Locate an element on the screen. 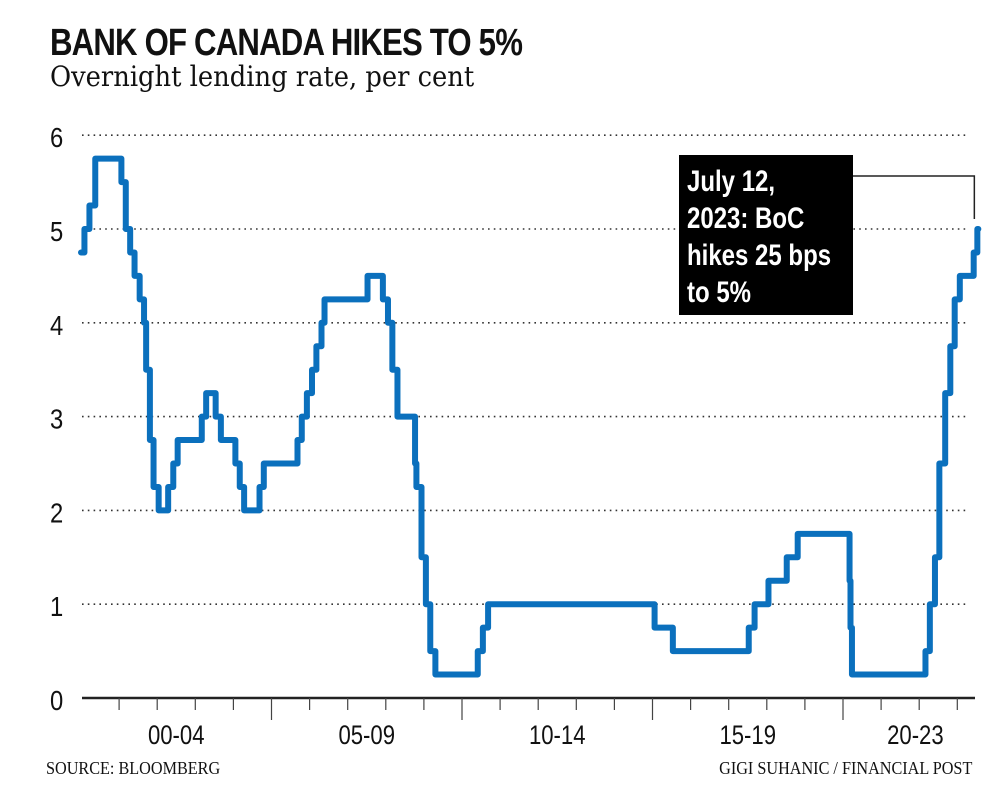  annotation-line: hikes 25 bps is located at coordinates (759, 255).